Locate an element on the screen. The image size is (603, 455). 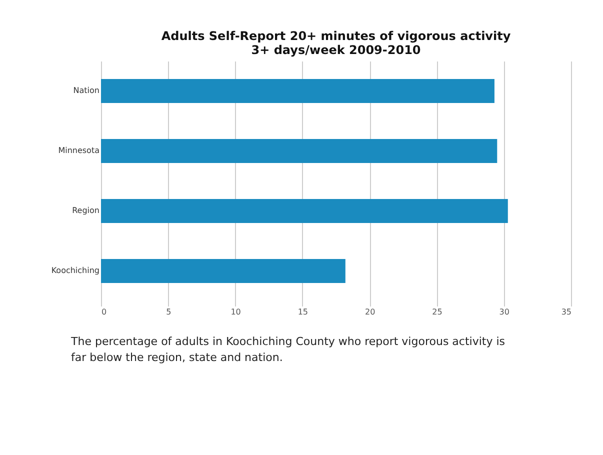
x-tick-label: 0 is located at coordinates (104, 312).